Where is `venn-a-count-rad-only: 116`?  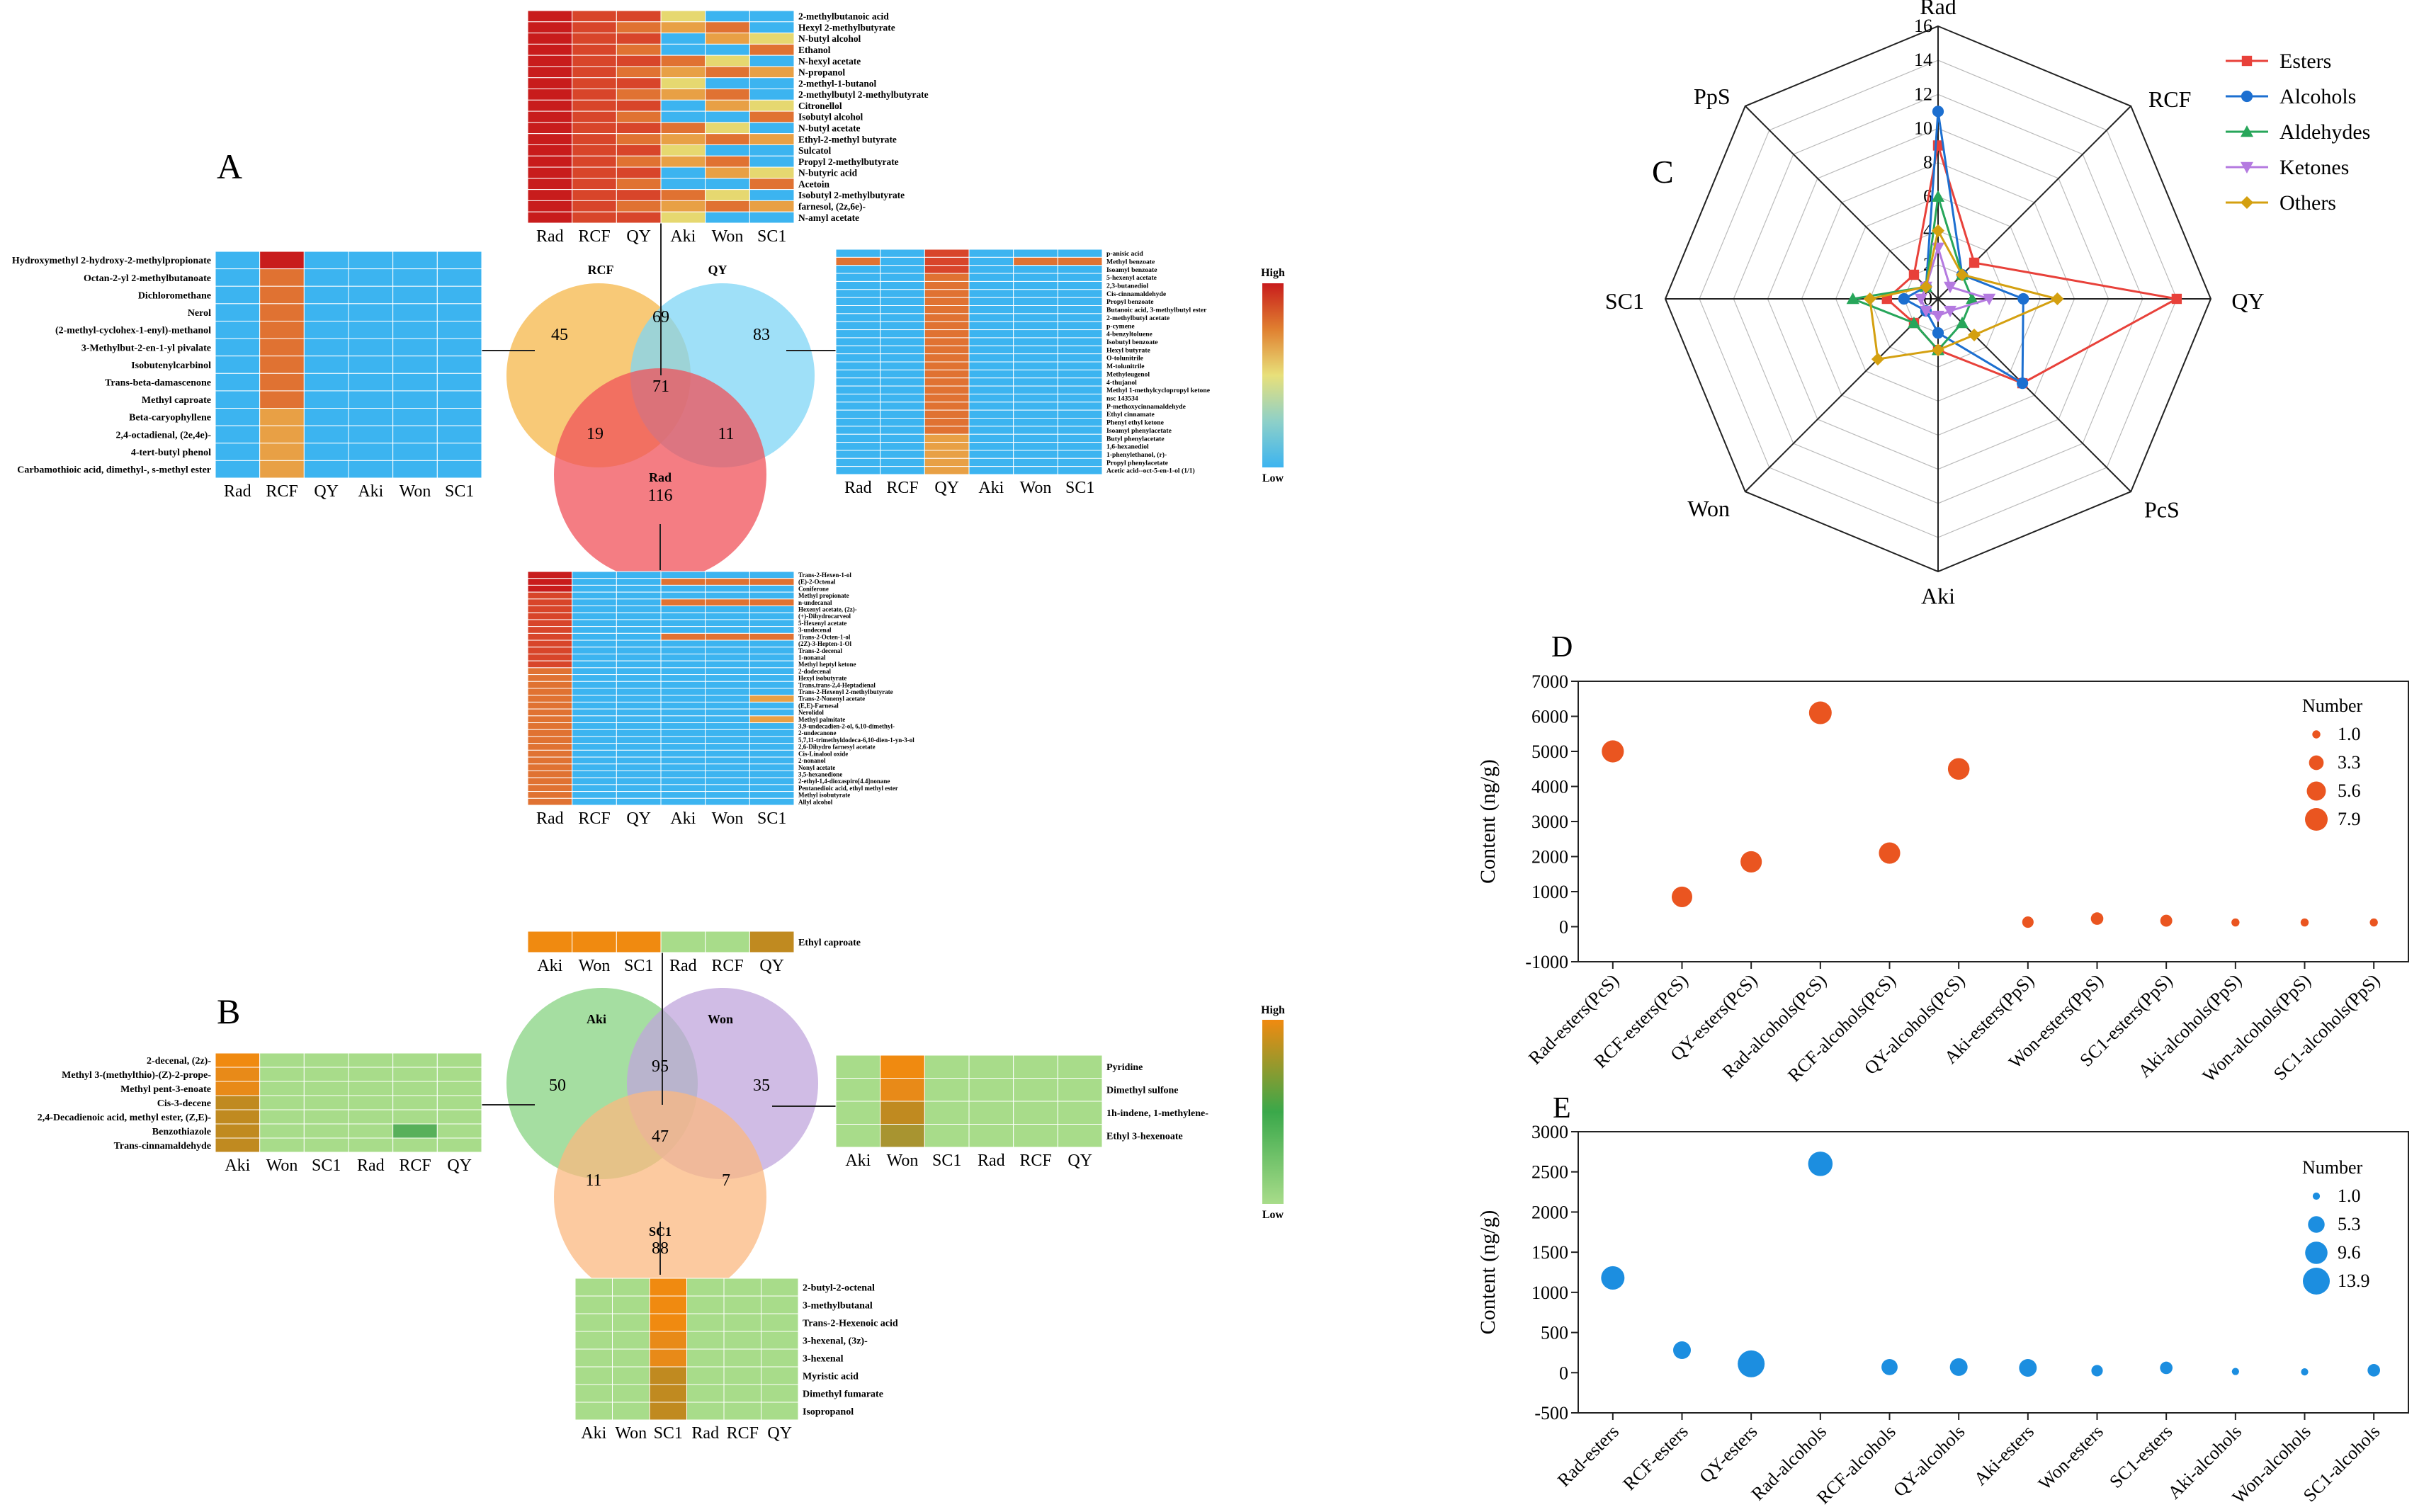 venn-a-count-rad-only: 116 is located at coordinates (659, 496).